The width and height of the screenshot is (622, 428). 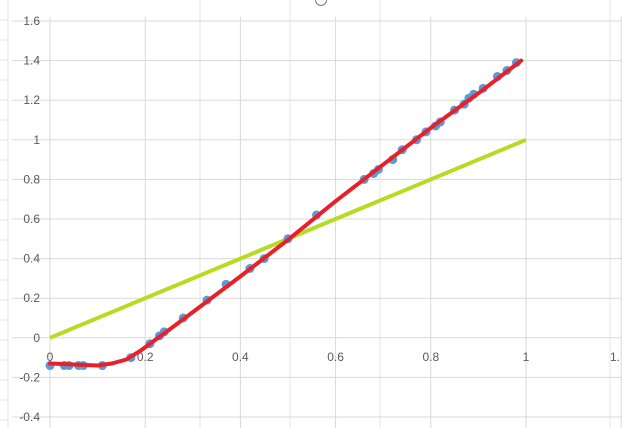 What do you see at coordinates (31, 298) in the screenshot?
I see `y-tick-label: 0.2` at bounding box center [31, 298].